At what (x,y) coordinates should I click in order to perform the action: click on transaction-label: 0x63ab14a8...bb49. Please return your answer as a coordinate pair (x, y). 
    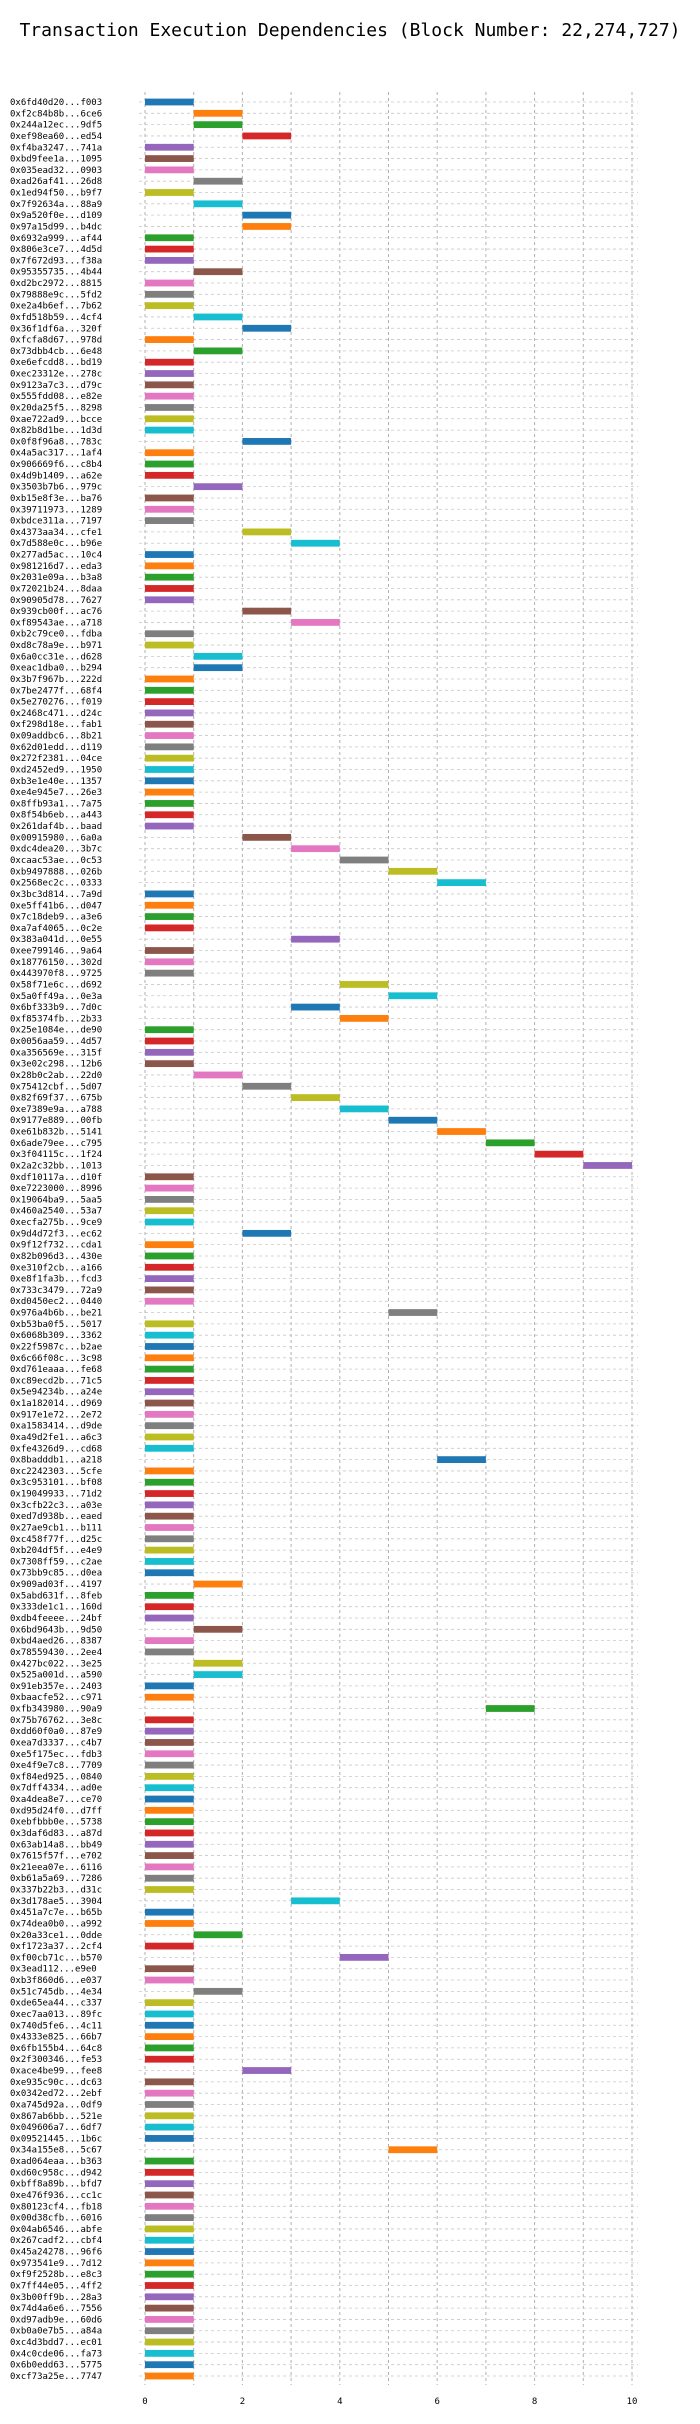
    Looking at the image, I should click on (56, 1845).